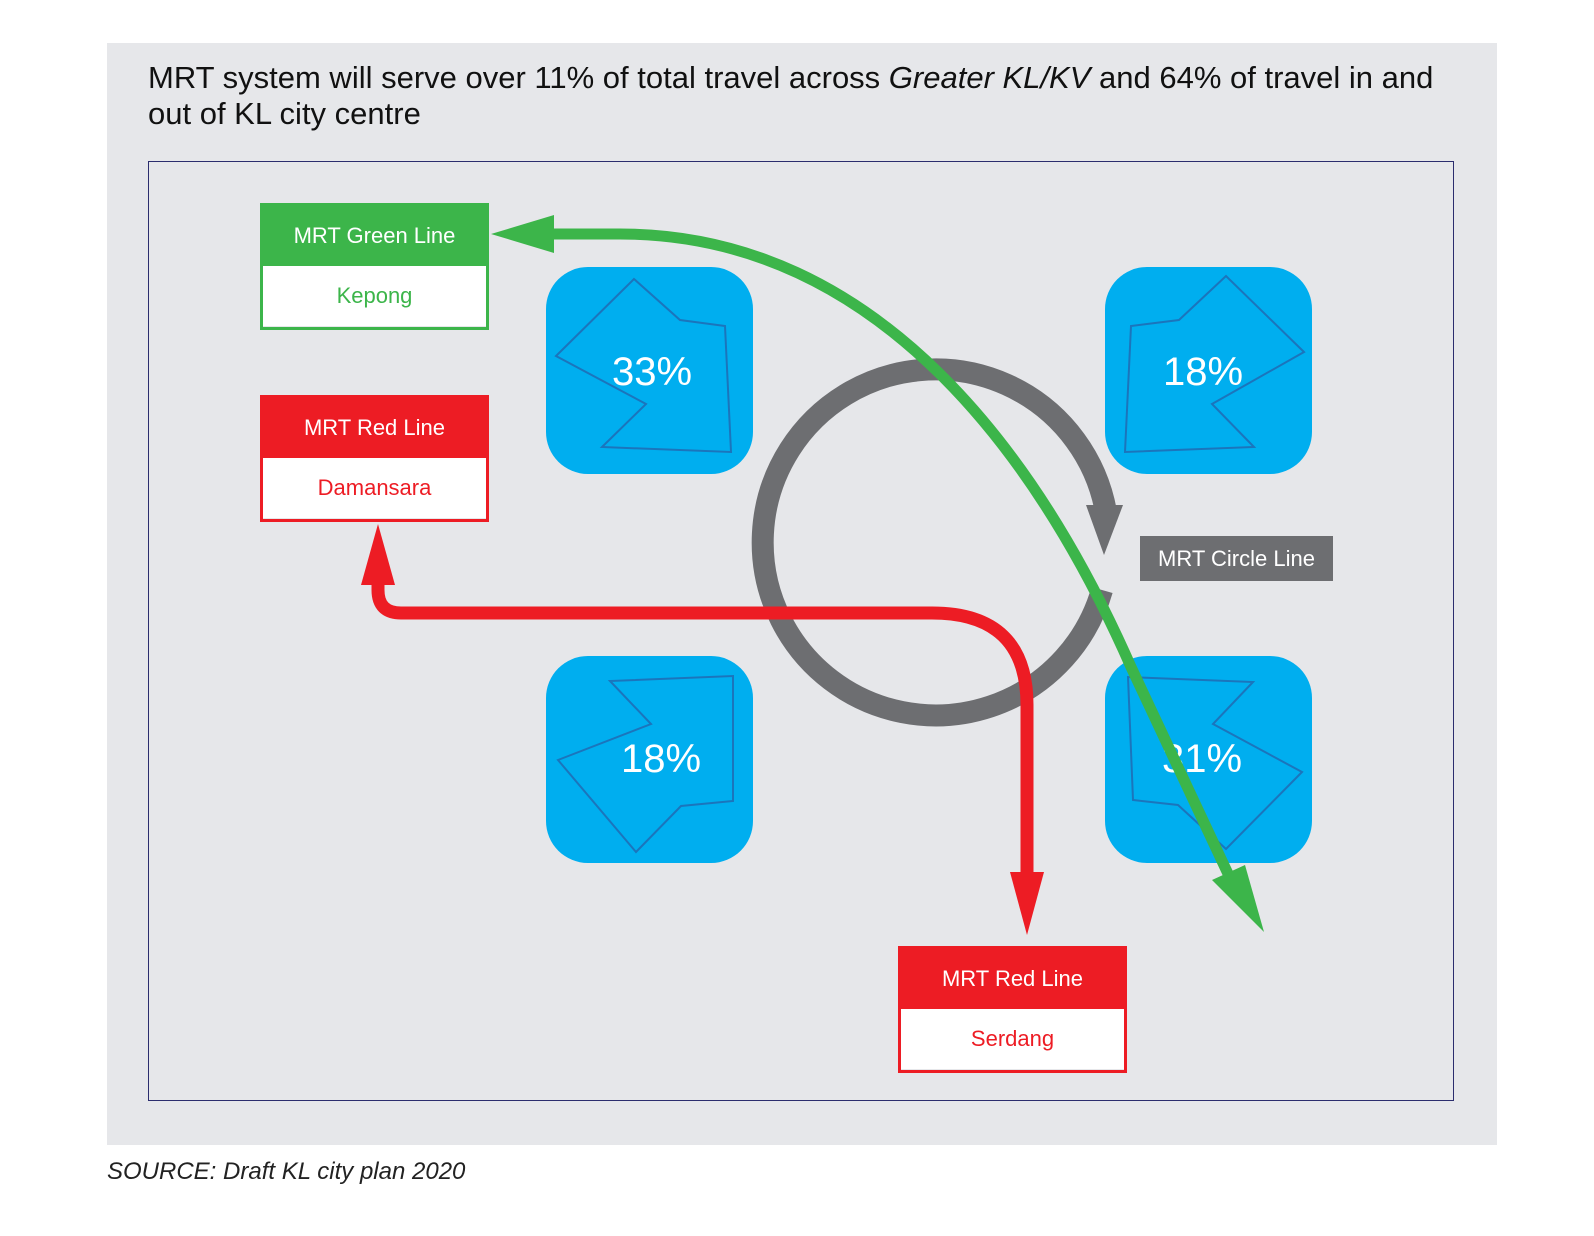 This screenshot has width=1594, height=1236. Describe the element at coordinates (1012, 979) in the screenshot. I see `red-line-name-serdang: MRT Red Line` at that location.